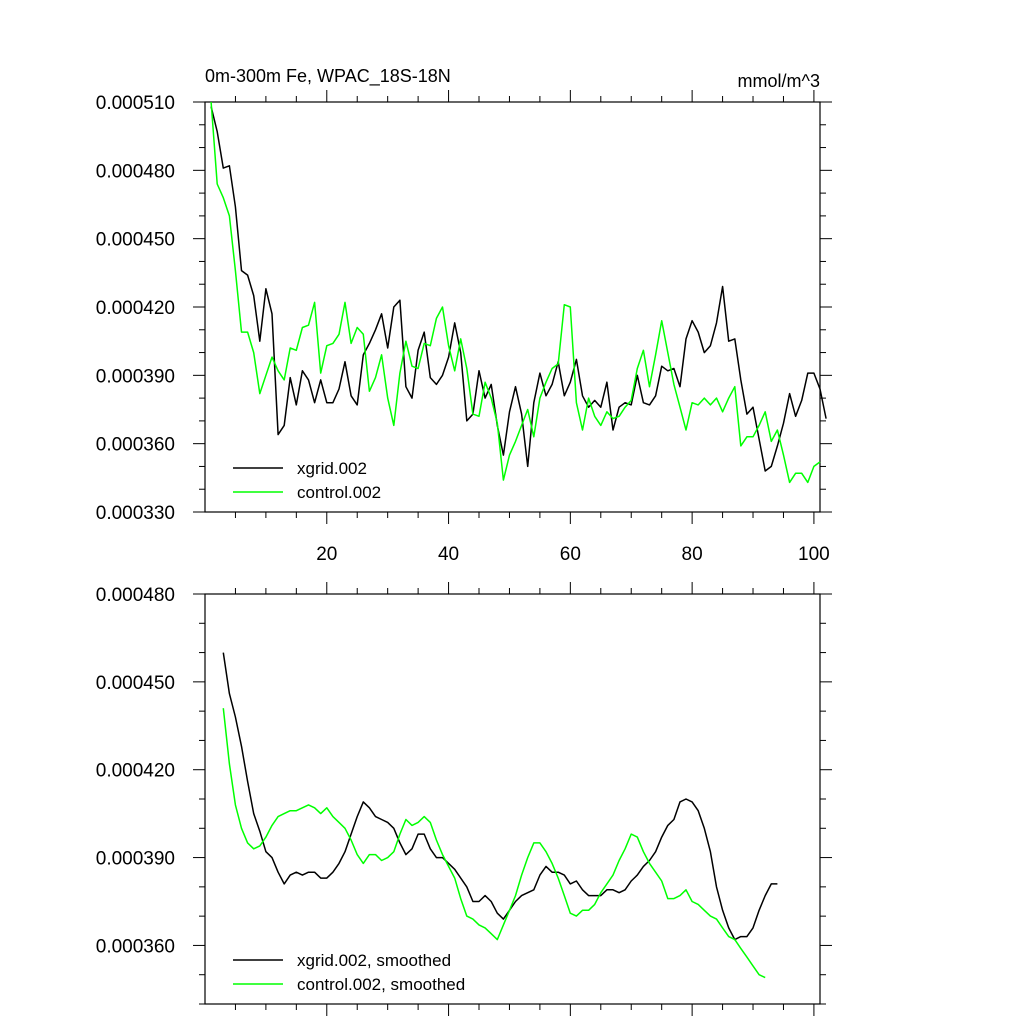  Describe the element at coordinates (339, 492) in the screenshot. I see `legend-label: control.002` at that location.